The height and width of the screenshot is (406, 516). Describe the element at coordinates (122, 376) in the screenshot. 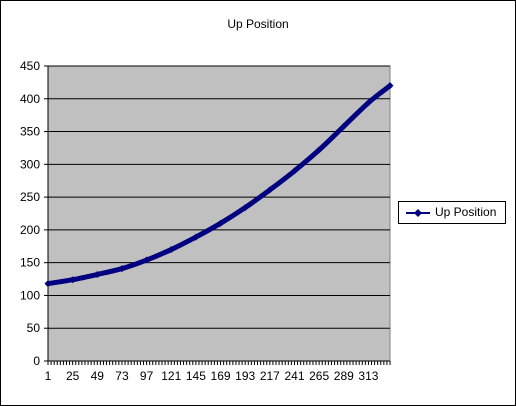

I see `x-tick-label: 73` at that location.